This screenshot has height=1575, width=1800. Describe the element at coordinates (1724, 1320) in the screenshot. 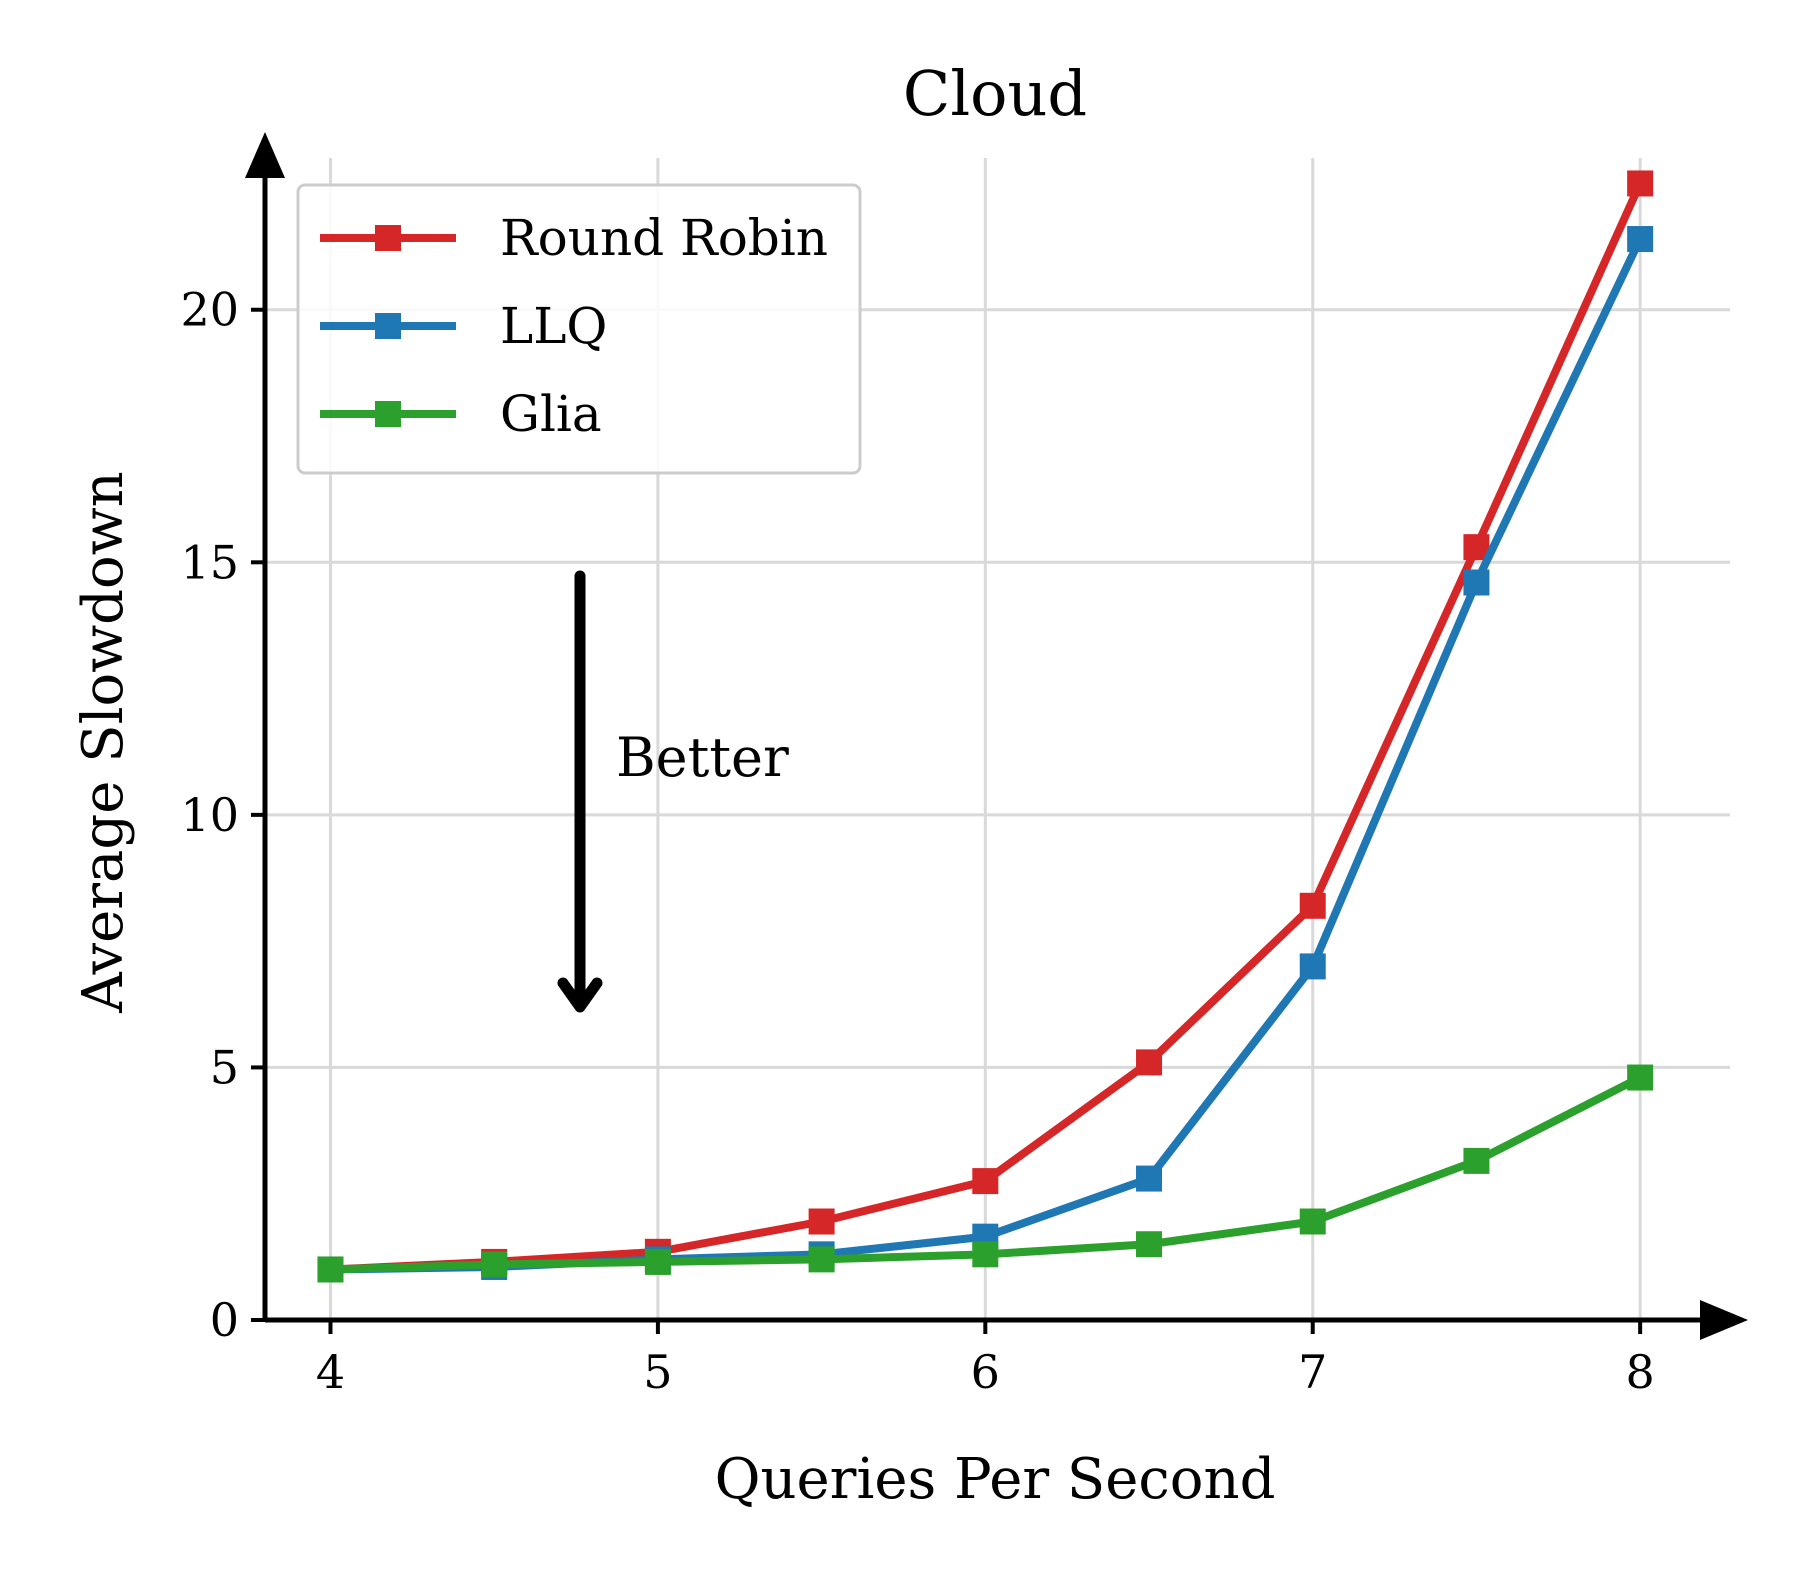

I see `x-axis-arrowhead` at that location.